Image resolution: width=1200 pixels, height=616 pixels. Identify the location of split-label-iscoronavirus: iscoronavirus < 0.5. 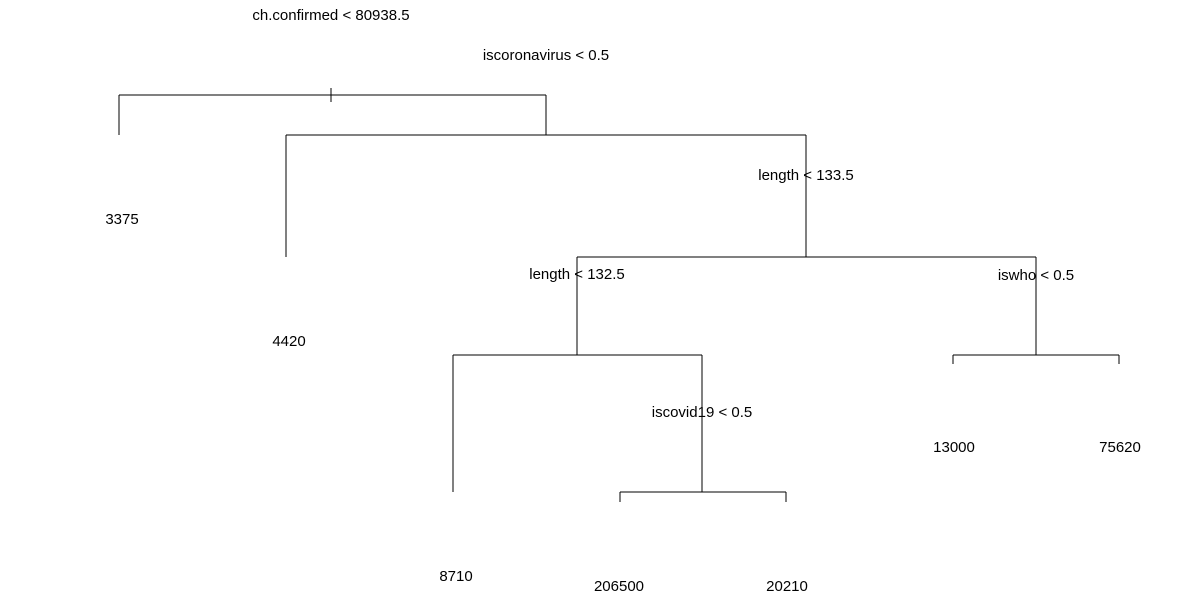
(546, 55).